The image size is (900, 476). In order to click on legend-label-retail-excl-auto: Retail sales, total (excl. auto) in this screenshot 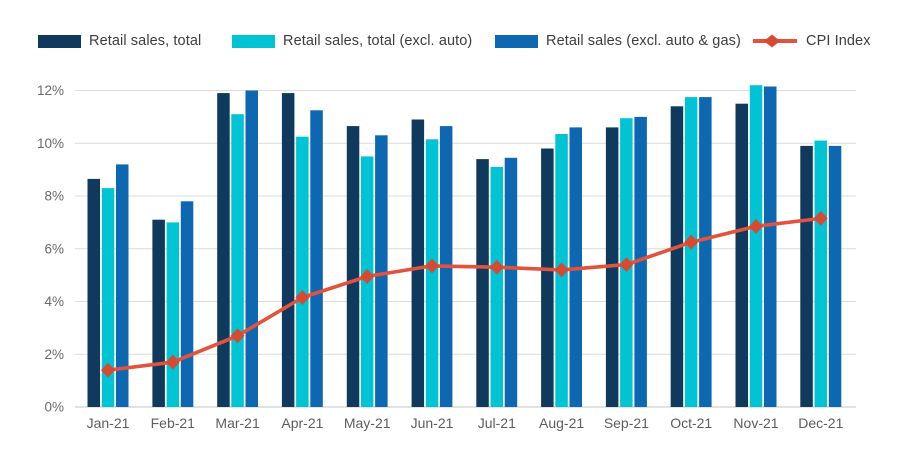, I will do `click(378, 41)`.